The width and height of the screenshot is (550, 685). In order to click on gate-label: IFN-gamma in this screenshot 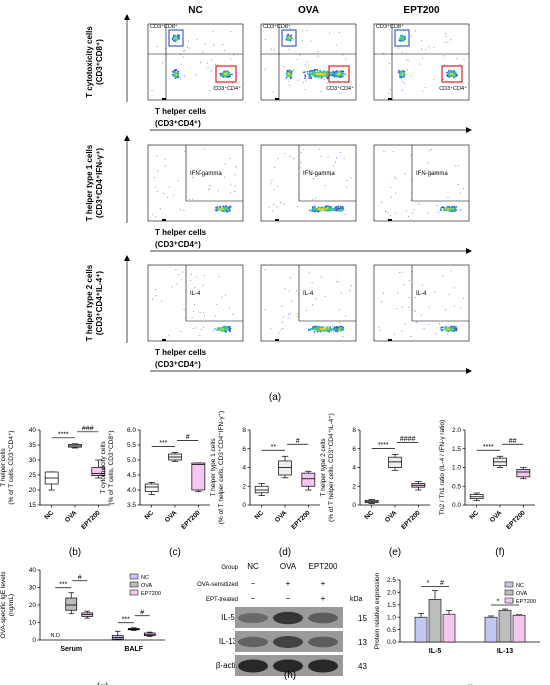, I will do `click(319, 174)`.